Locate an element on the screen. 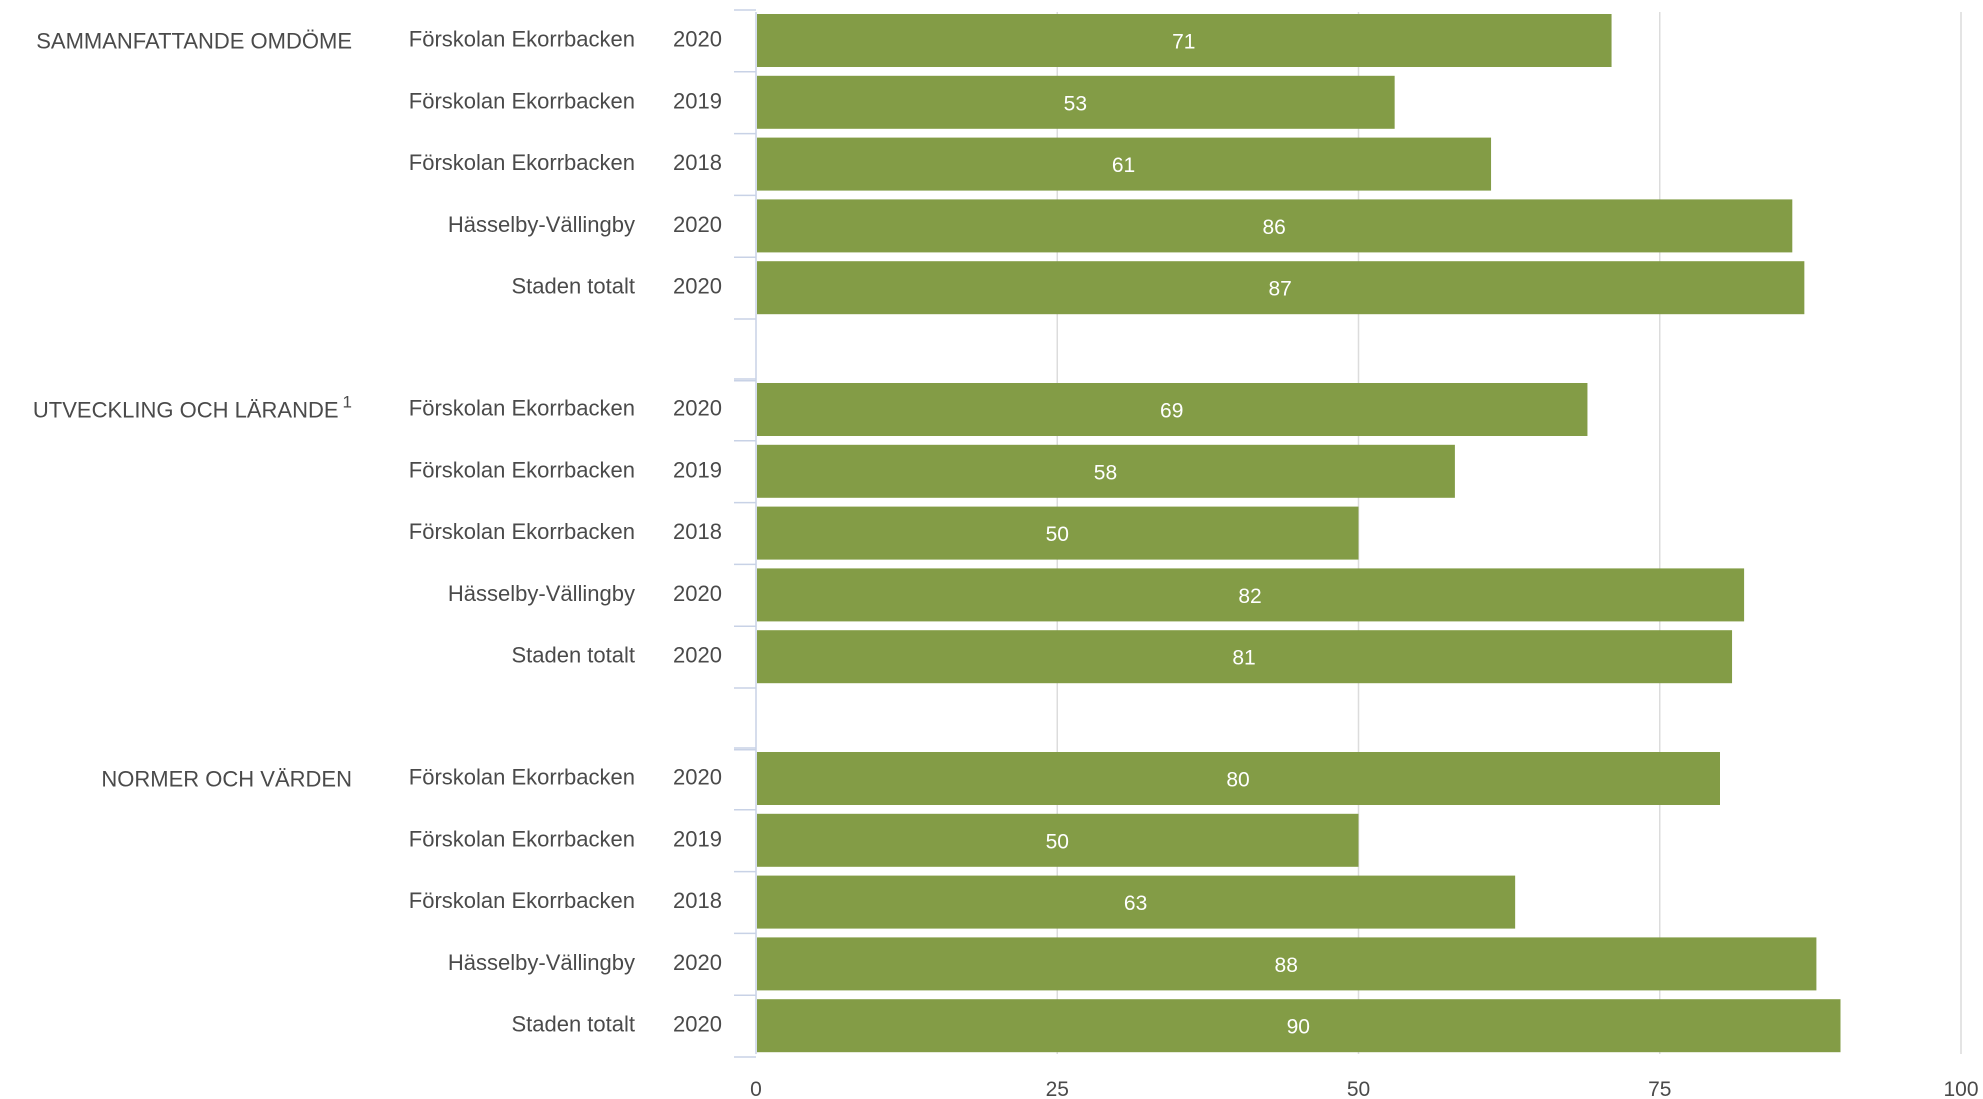  data-label: 82 is located at coordinates (1249, 596).